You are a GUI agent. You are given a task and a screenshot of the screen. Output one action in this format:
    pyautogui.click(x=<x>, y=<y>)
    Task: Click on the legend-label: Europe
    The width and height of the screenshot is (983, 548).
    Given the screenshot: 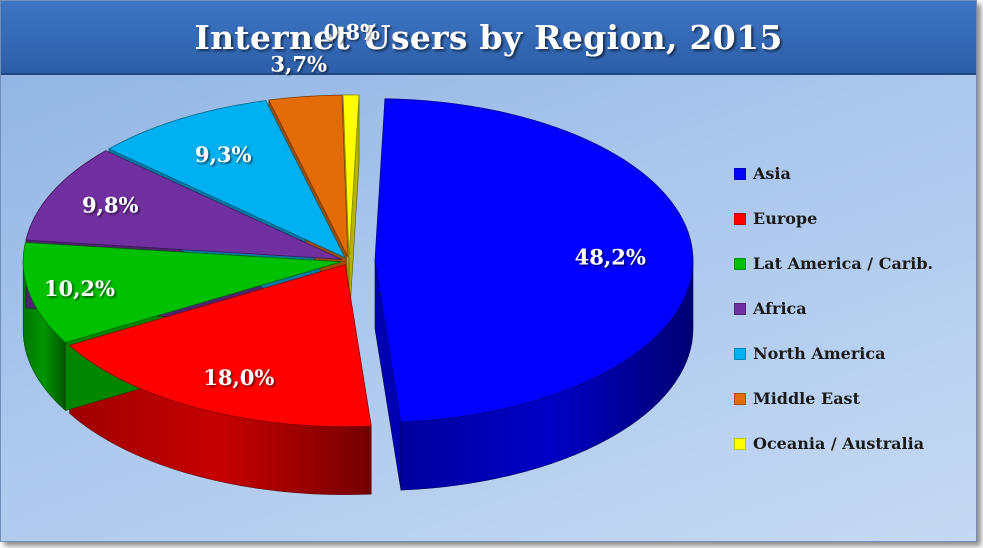 What is the action you would take?
    pyautogui.click(x=785, y=218)
    